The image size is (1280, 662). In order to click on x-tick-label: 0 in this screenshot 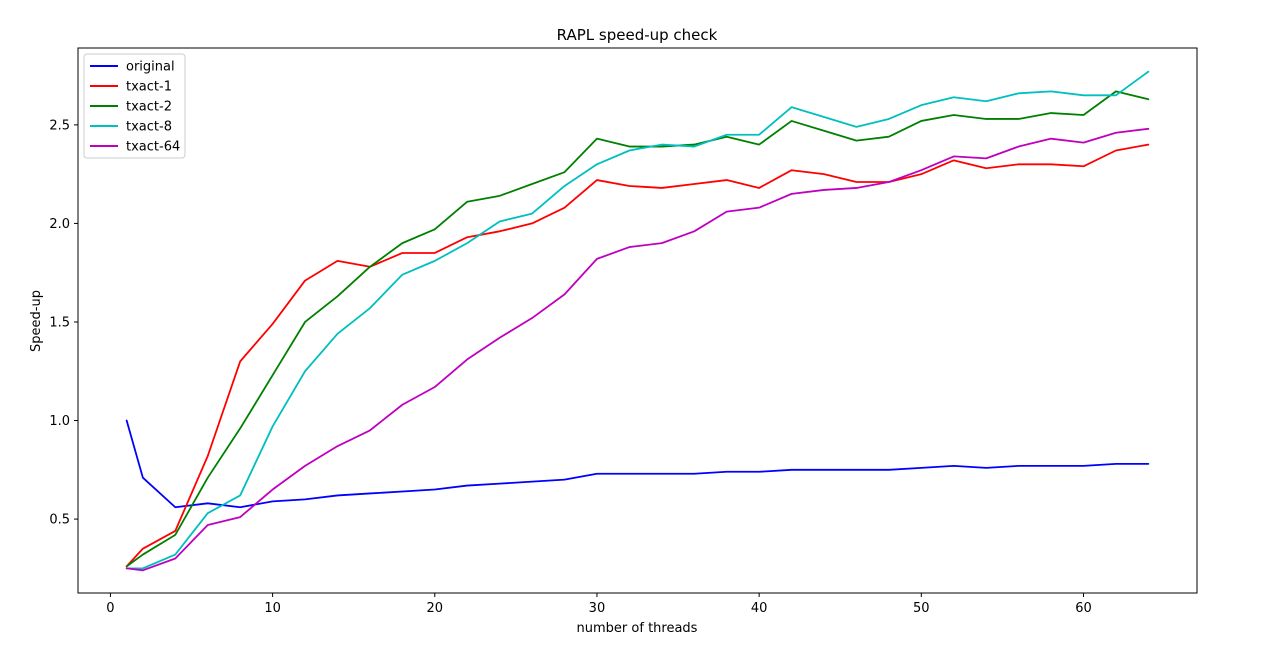, I will do `click(110, 608)`.